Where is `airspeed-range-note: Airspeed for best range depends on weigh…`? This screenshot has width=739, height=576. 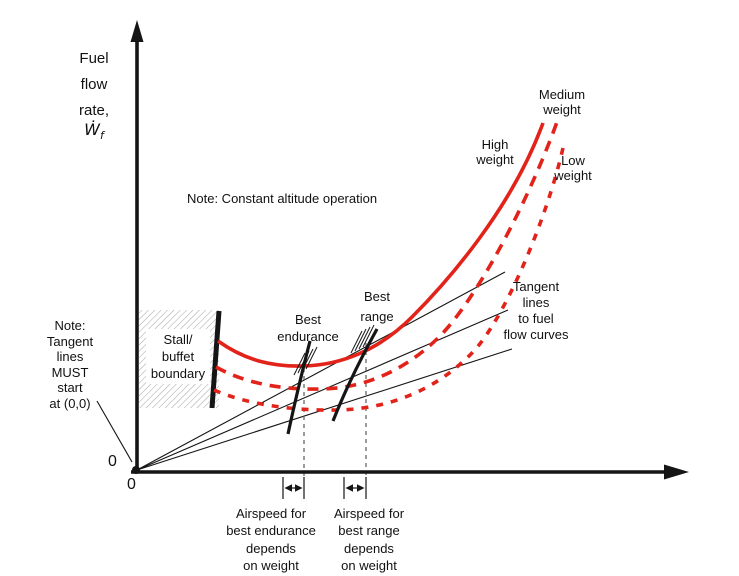
airspeed-range-note: Airspeed for best range depends on weigh… is located at coordinates (369, 539).